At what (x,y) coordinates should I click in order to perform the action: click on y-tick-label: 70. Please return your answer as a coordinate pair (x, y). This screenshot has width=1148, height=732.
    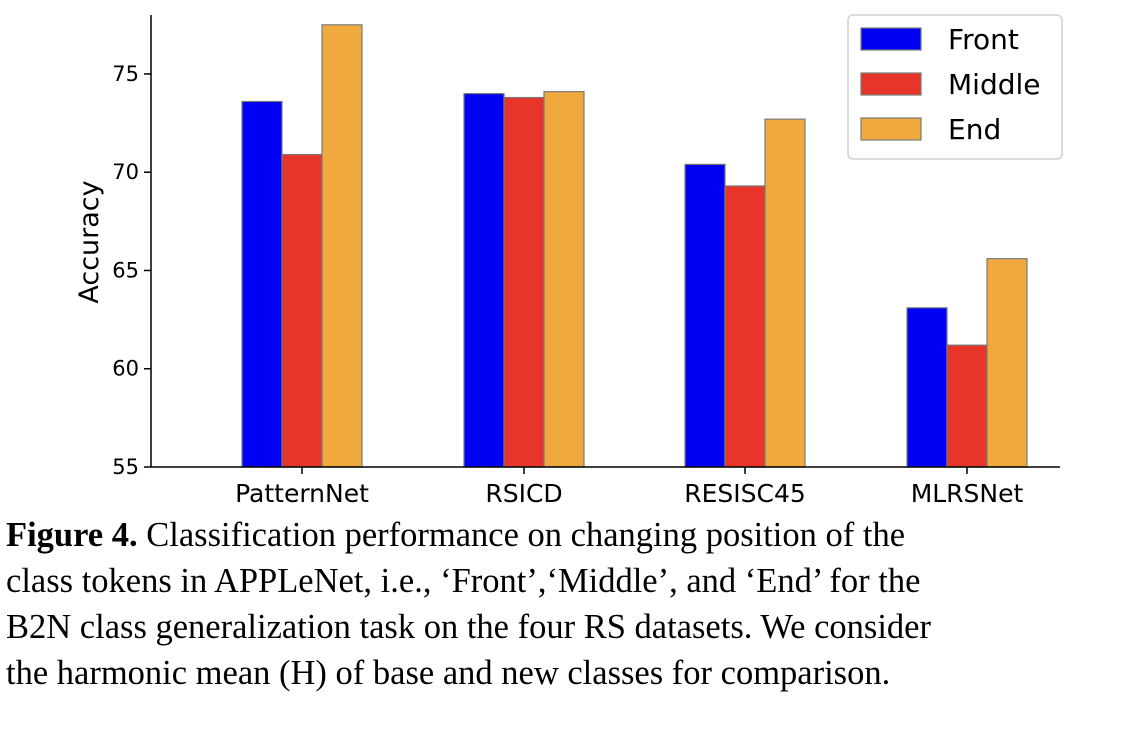
    Looking at the image, I should click on (125, 172).